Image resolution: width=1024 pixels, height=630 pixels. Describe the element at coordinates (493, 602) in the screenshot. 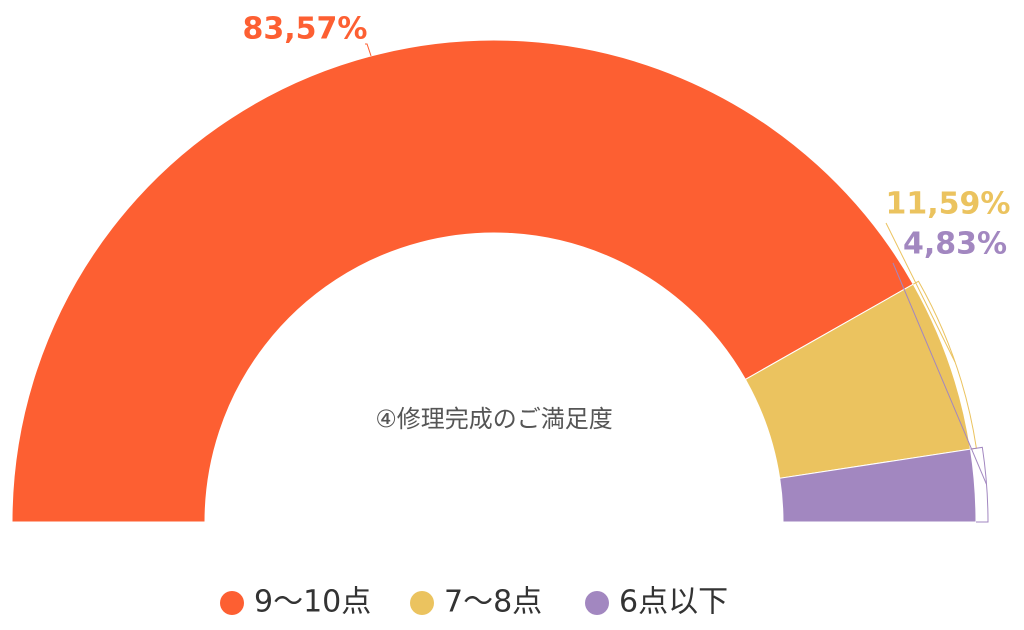

I see `legend-label: 7〜8点` at that location.